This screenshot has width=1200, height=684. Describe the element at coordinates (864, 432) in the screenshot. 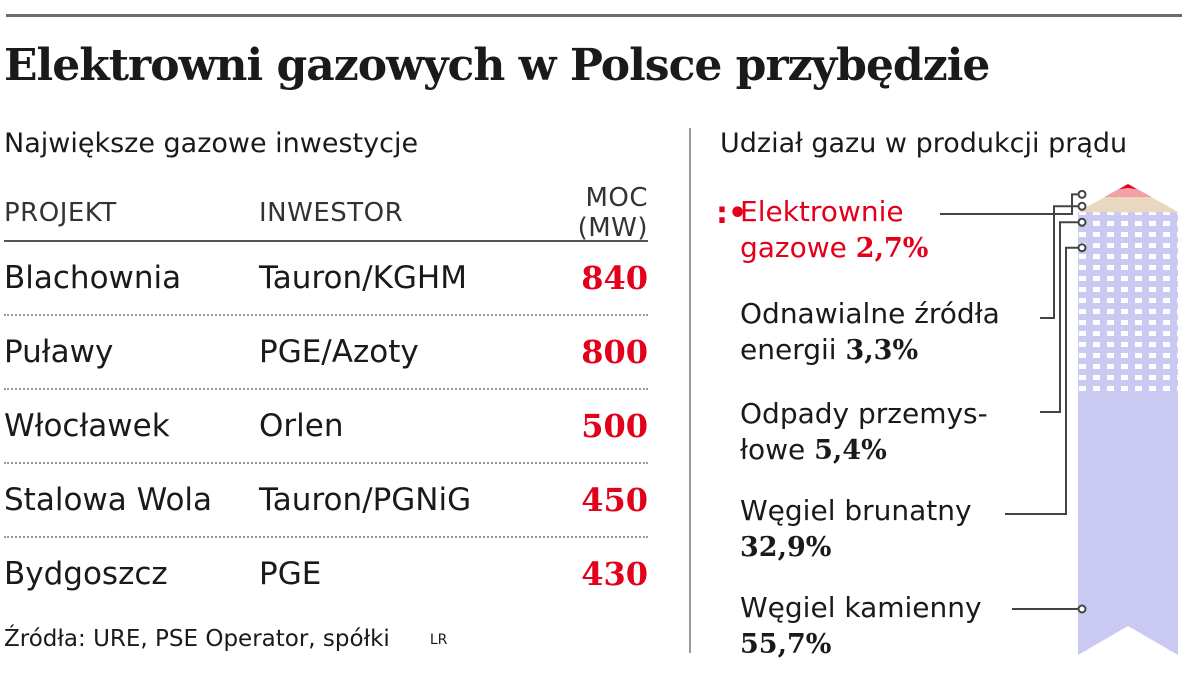

I see `label-industrial-waste: Odpady przemys- łowe 5,4%` at that location.